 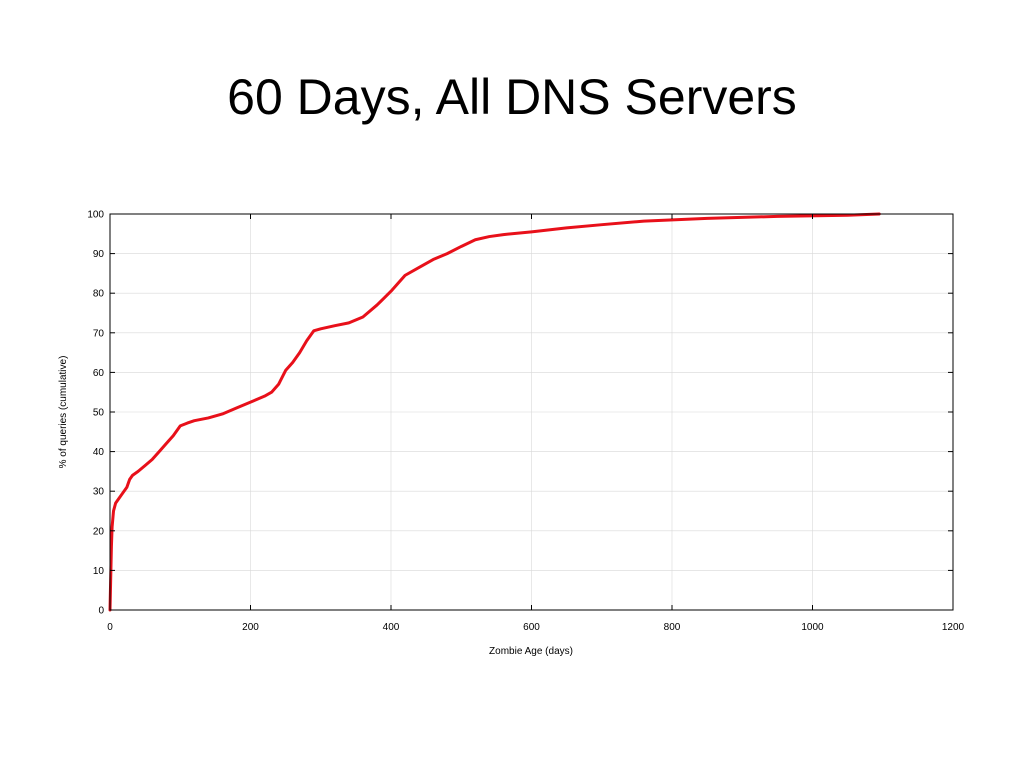 I want to click on x-tick-label: 0, so click(x=110, y=627).